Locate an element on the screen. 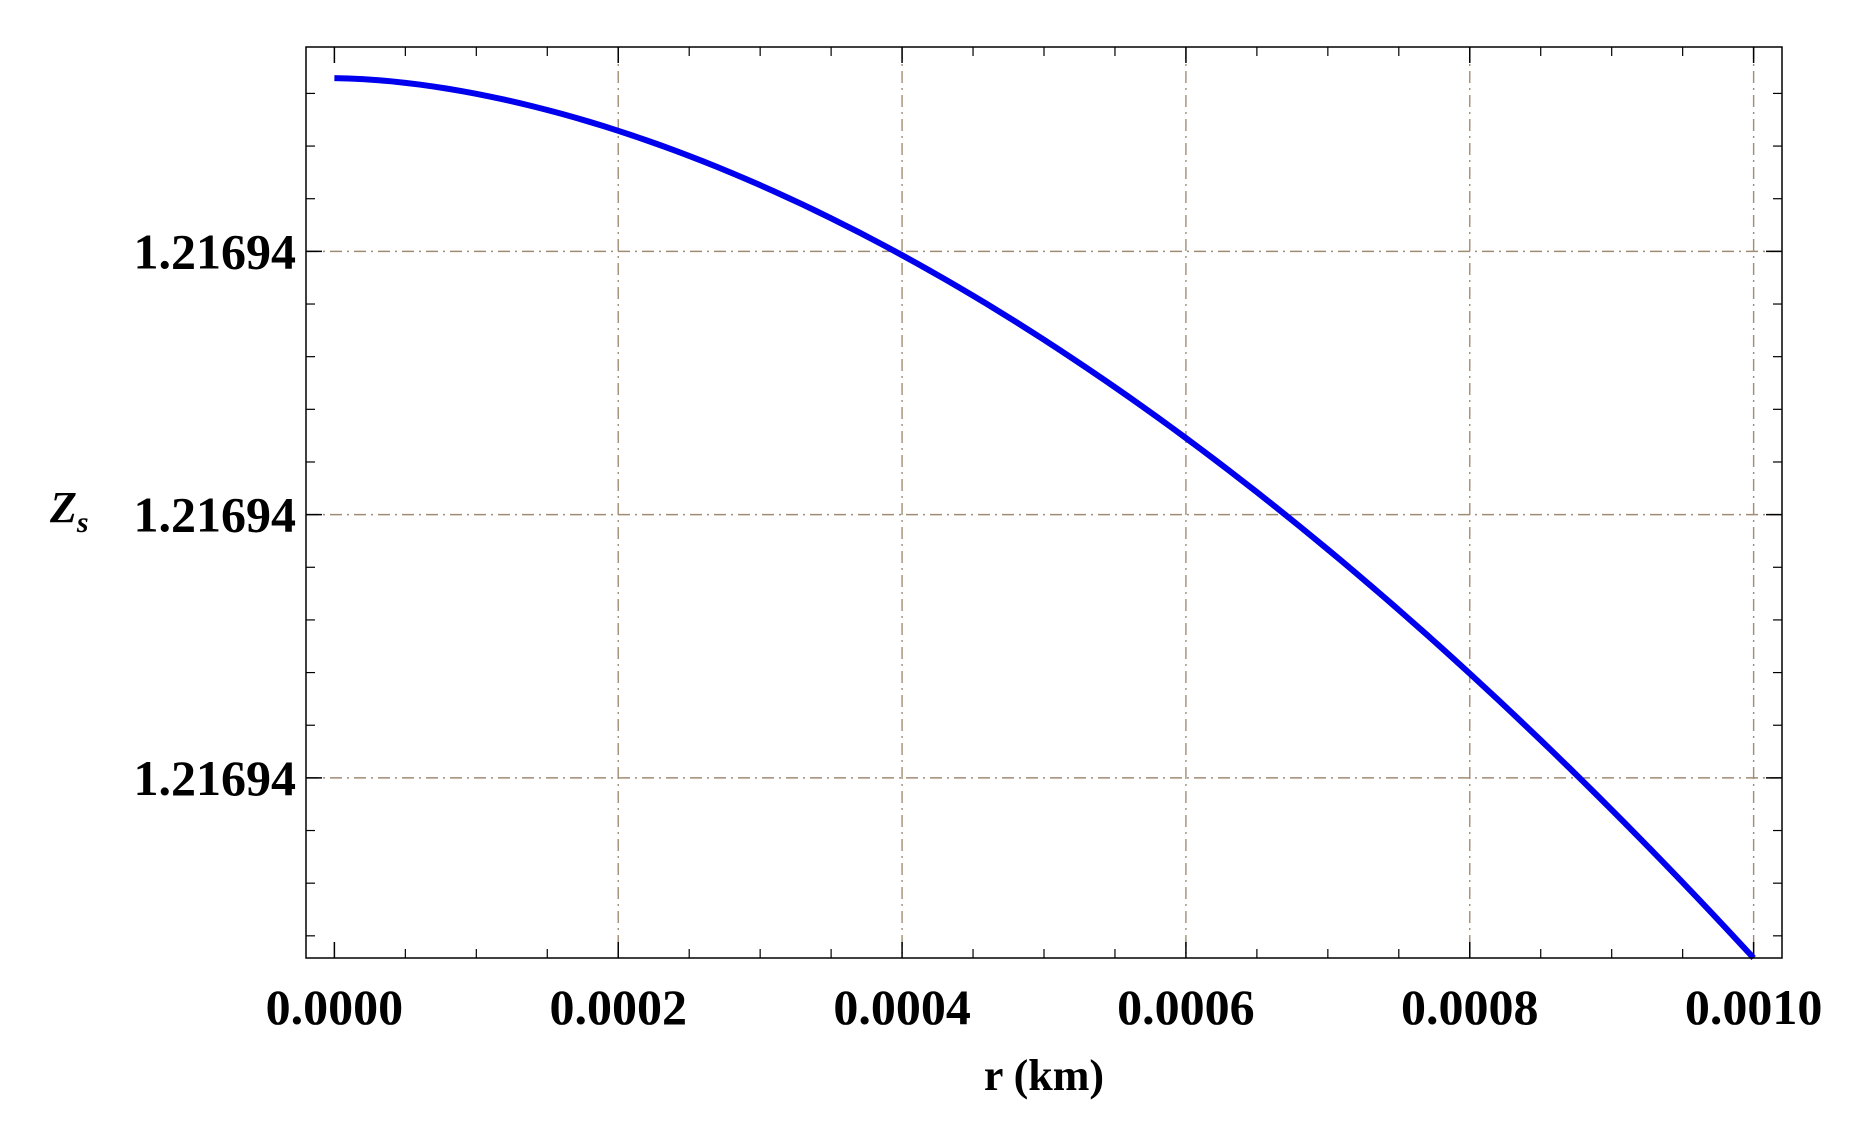 The width and height of the screenshot is (1857, 1131). y-axis-title-subscript: s is located at coordinates (82, 522).